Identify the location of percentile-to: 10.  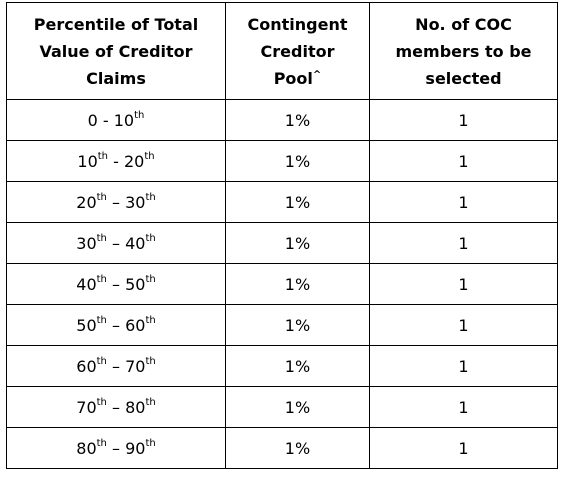
(124, 120).